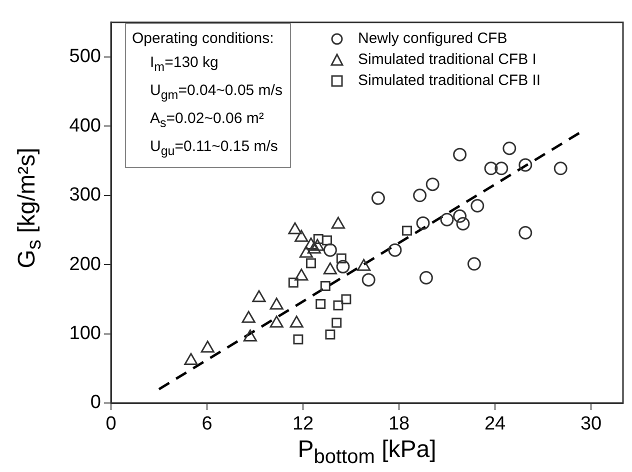 This screenshot has height=472, width=632. What do you see at coordinates (207, 120) in the screenshot?
I see `annotation: A$_{s}$=0.02~0.06 m²` at bounding box center [207, 120].